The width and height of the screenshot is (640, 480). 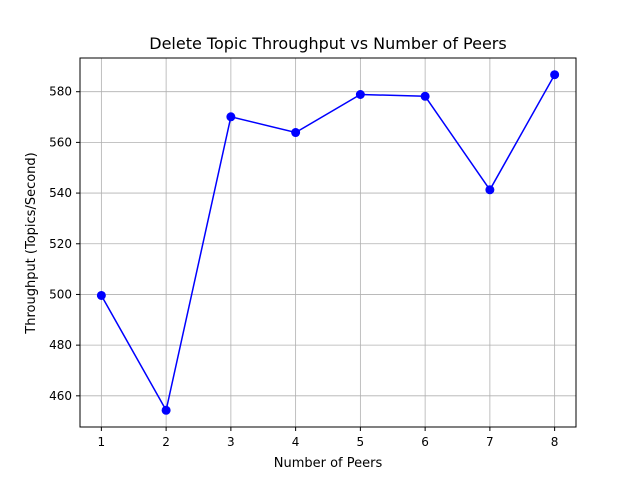 I want to click on y-tick-label-480: 480, so click(x=60, y=345).